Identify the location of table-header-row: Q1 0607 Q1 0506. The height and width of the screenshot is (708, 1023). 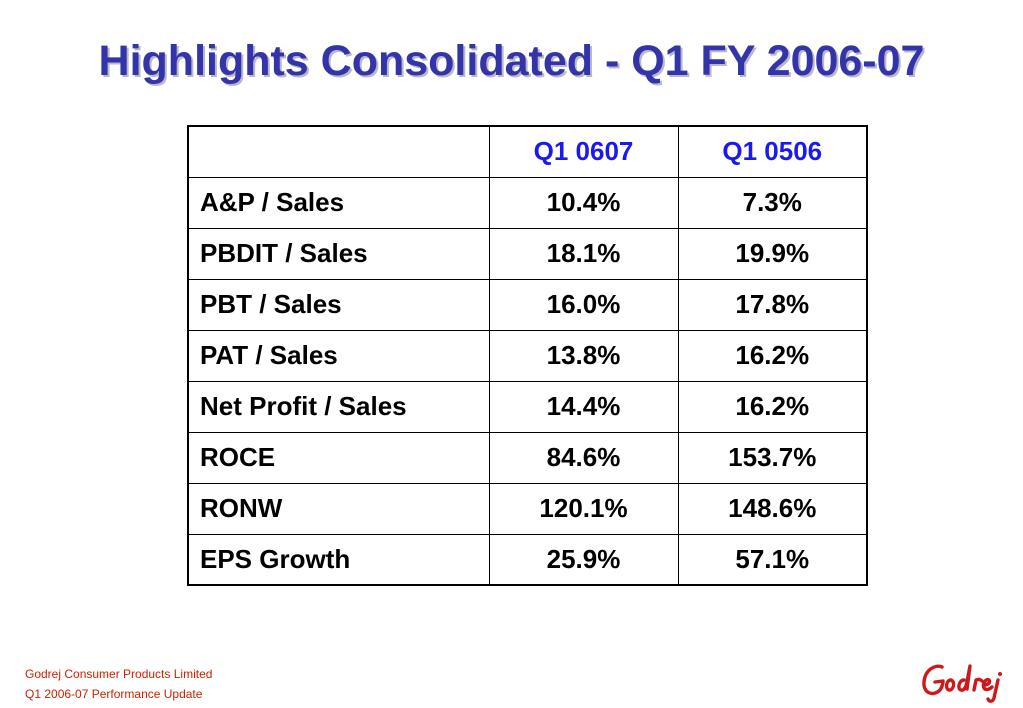
(527, 151).